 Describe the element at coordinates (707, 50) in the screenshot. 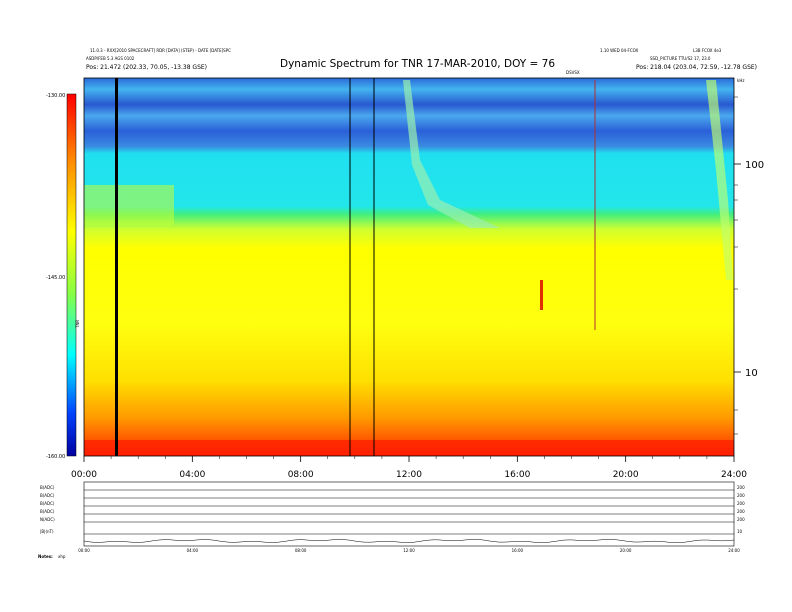

I see `header-right-line2: L3B FCOX 4e3` at that location.